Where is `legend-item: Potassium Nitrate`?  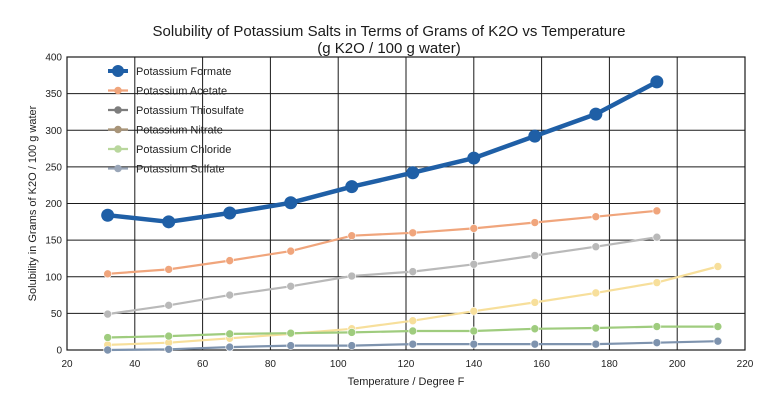
legend-item: Potassium Nitrate is located at coordinates (165, 131).